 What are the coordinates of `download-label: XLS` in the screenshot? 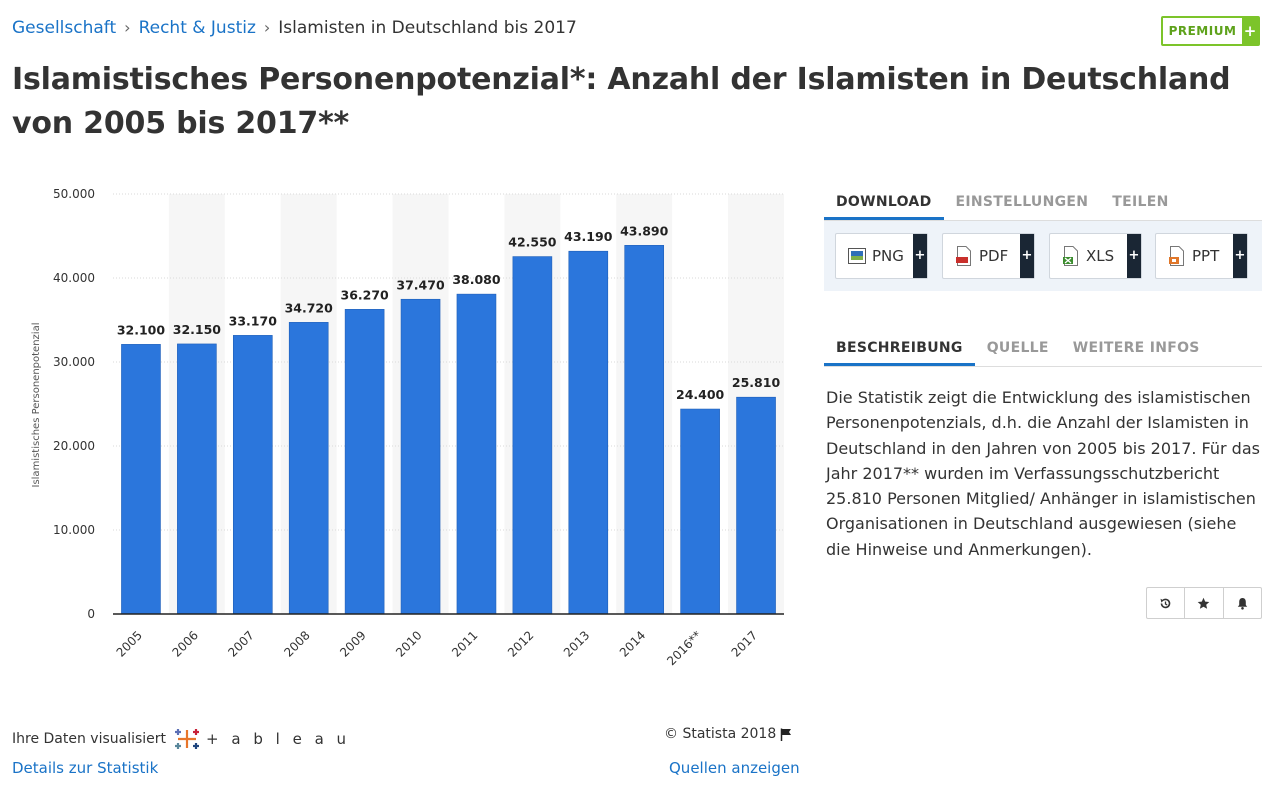 It's located at (1100, 256).